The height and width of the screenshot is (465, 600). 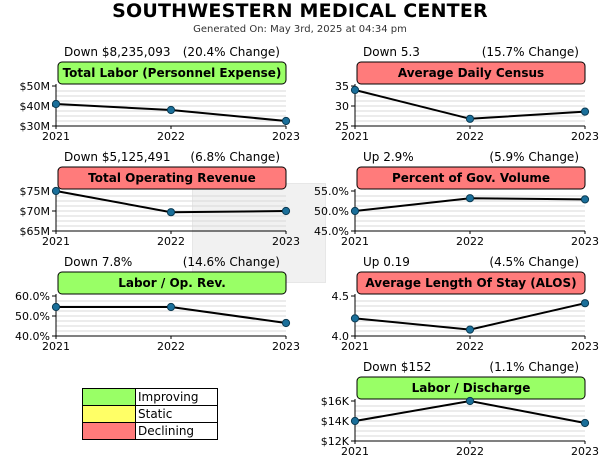 I want to click on y-tick-label: 35, so click(x=342, y=86).